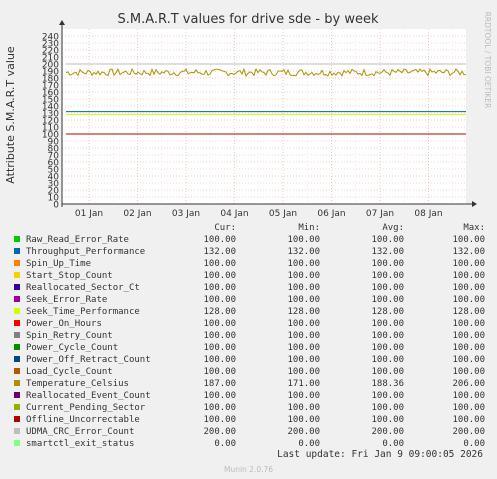  I want to click on x-tick-label: 05 Jan, so click(283, 214).